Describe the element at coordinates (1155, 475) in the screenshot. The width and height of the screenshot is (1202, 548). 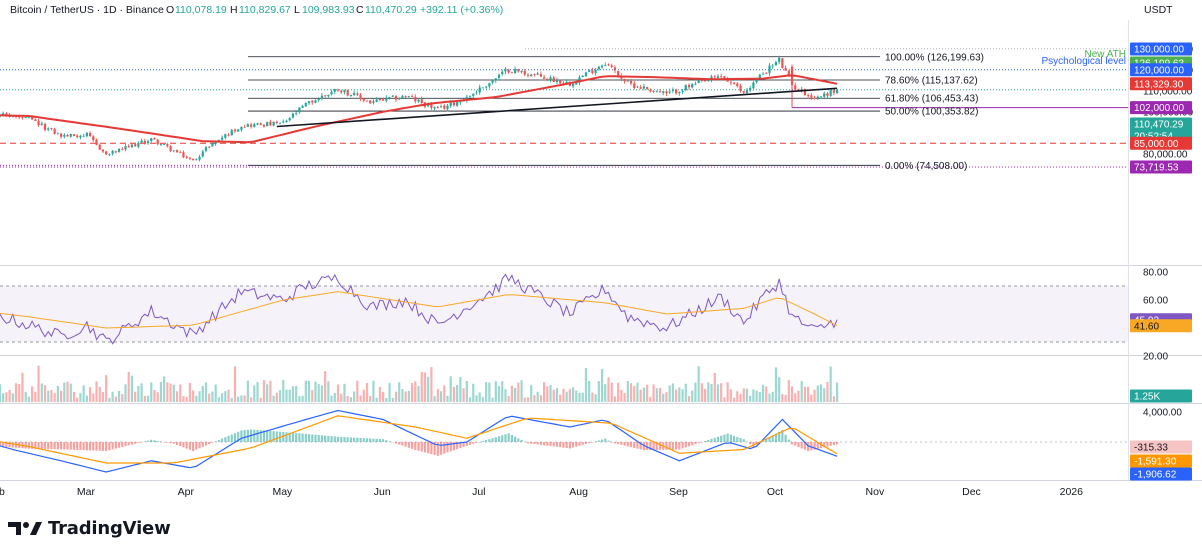
I see `macd-value-tag: -1,906.62` at that location.